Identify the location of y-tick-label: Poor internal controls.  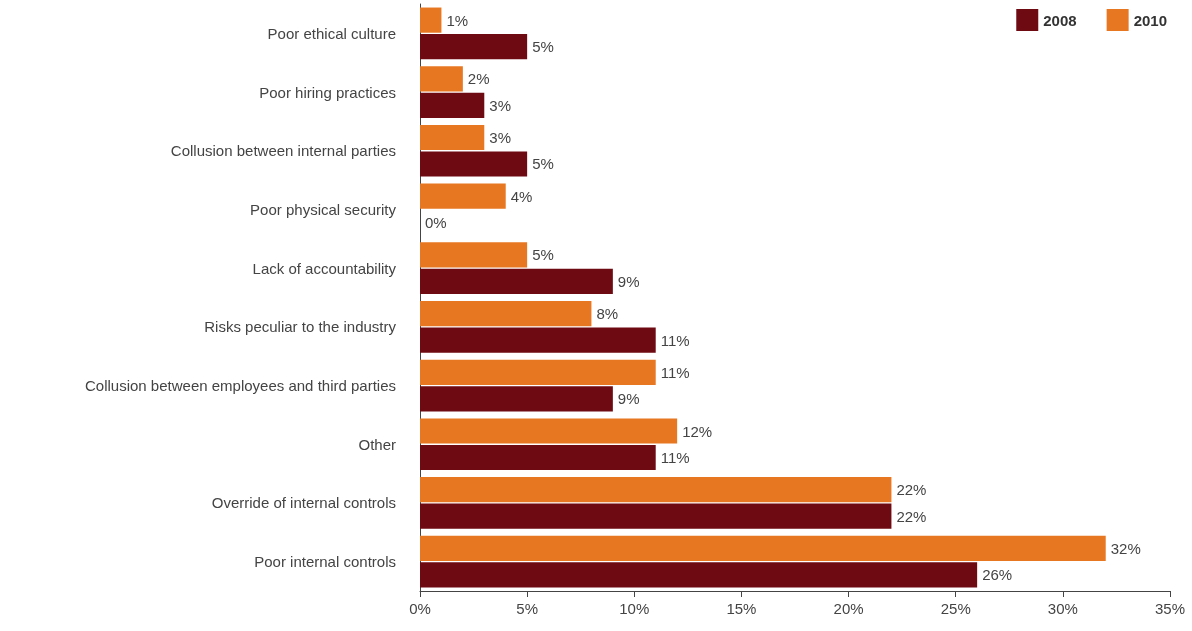
(325, 562).